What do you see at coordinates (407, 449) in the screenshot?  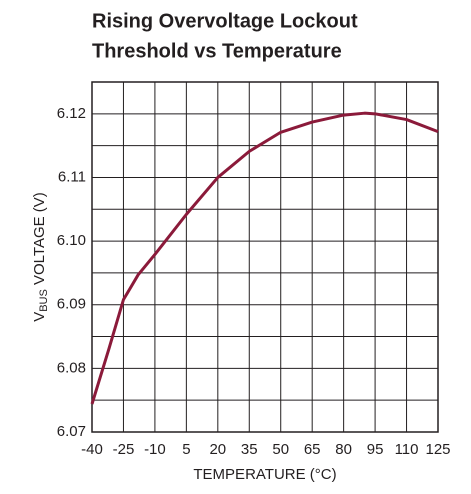 I see `x-tick-label: 110` at bounding box center [407, 449].